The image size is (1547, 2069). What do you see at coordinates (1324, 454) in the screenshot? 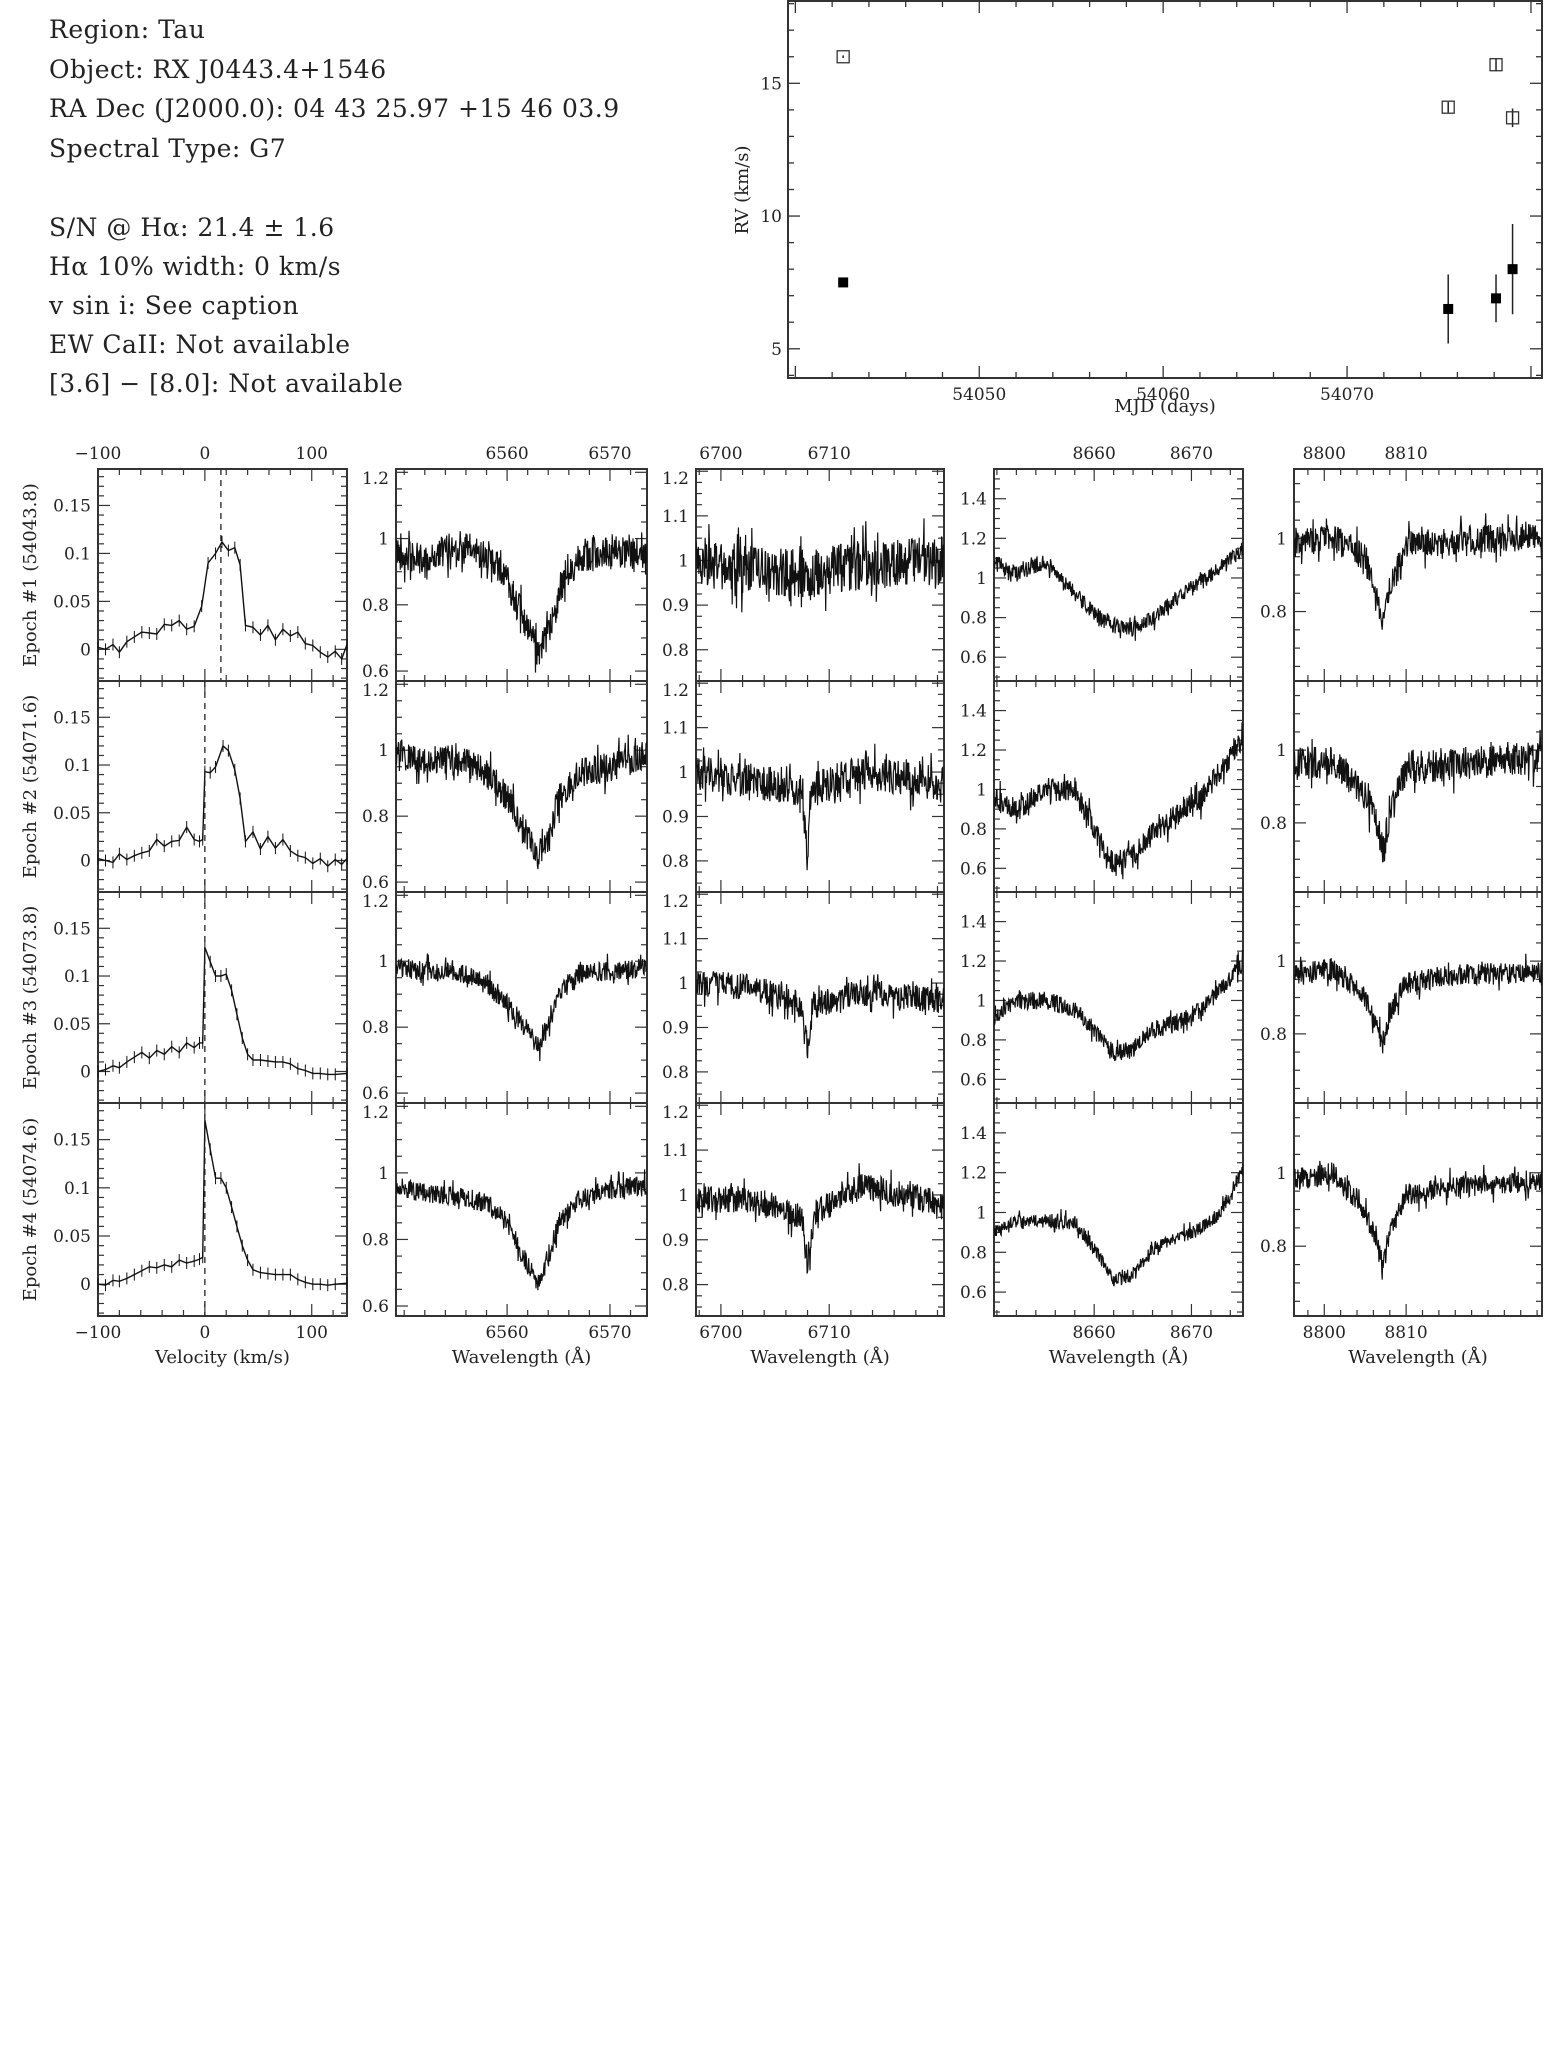
I see `x-tick-label-top: 8800` at bounding box center [1324, 454].